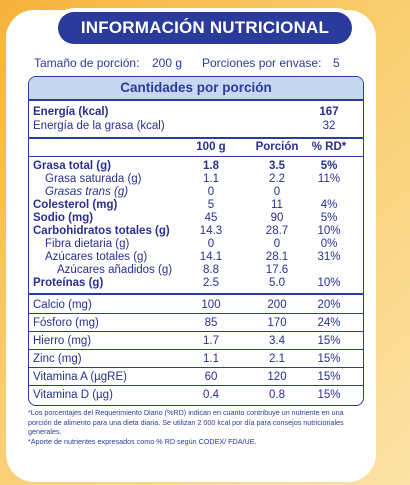  Describe the element at coordinates (68, 283) in the screenshot. I see `row-label: Proteínas (g)` at that location.